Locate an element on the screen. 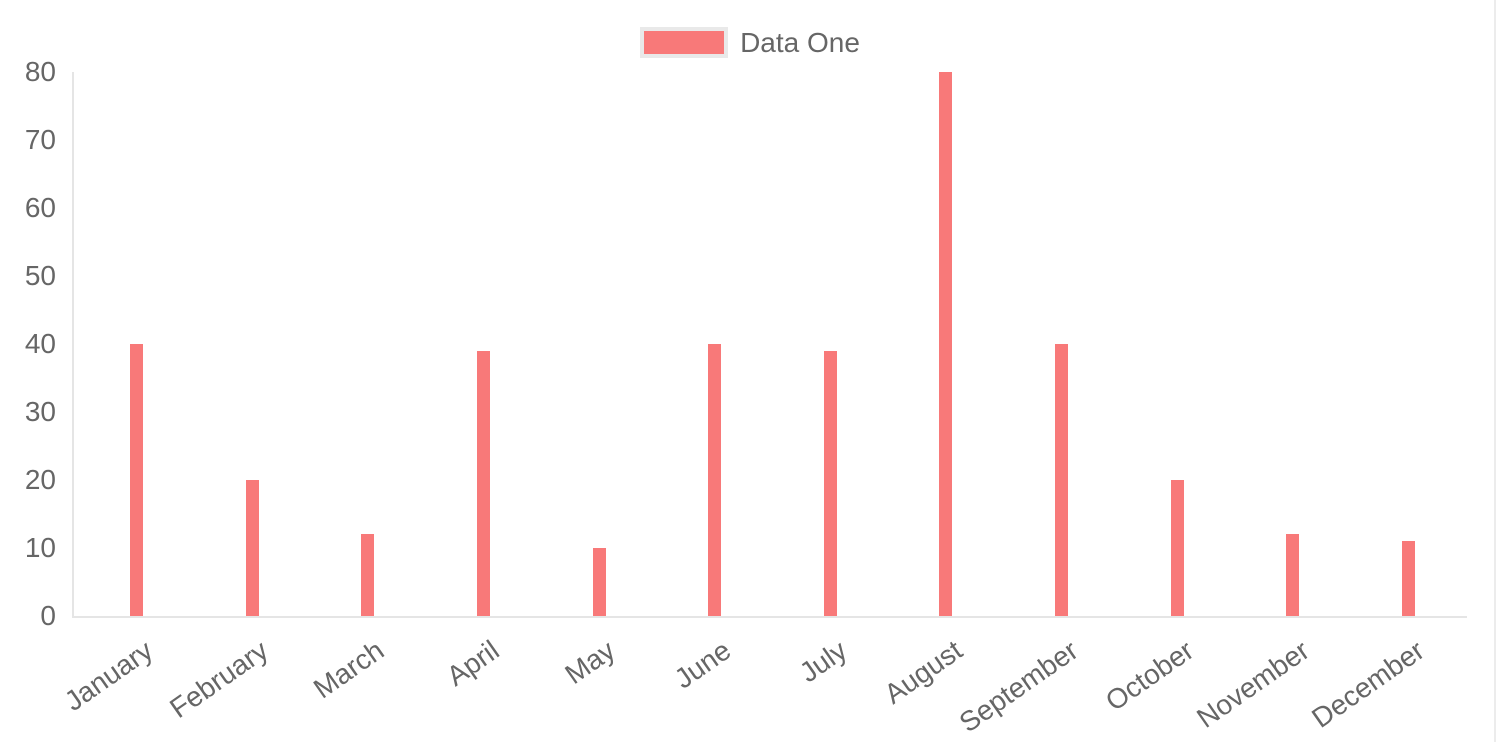  legend-swatch is located at coordinates (684, 42).